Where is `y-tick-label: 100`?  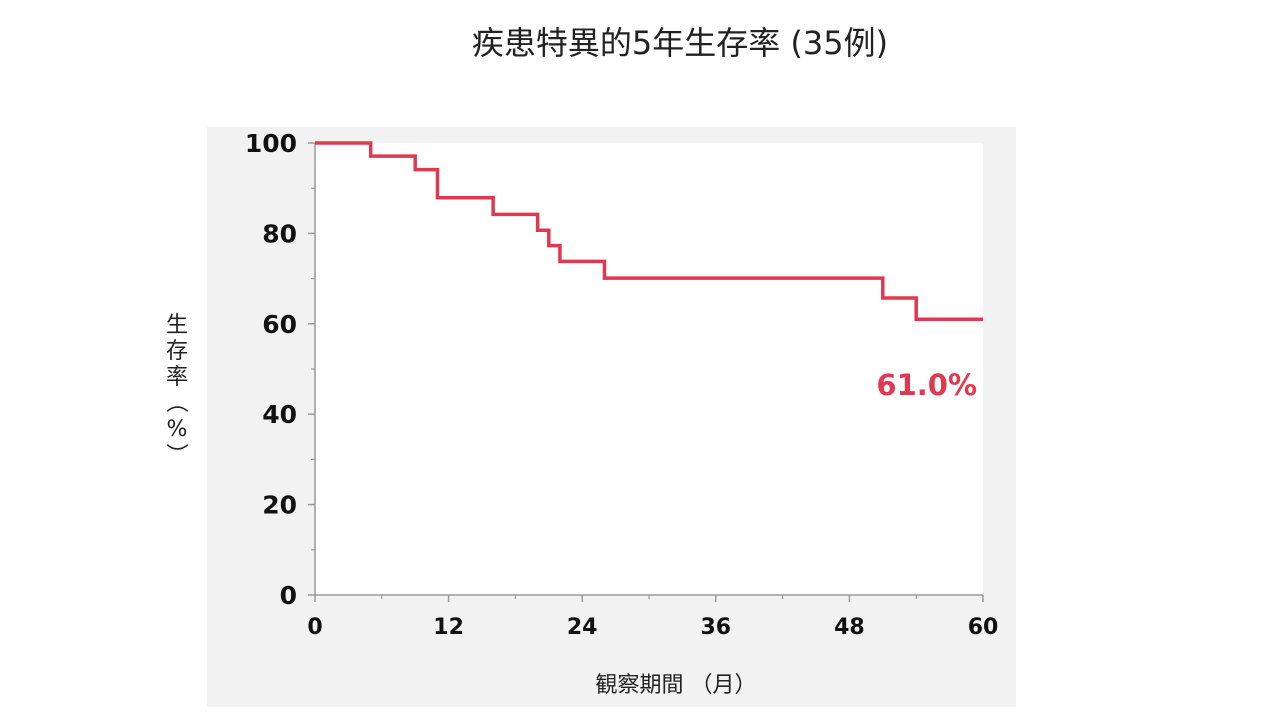
y-tick-label: 100 is located at coordinates (271, 143).